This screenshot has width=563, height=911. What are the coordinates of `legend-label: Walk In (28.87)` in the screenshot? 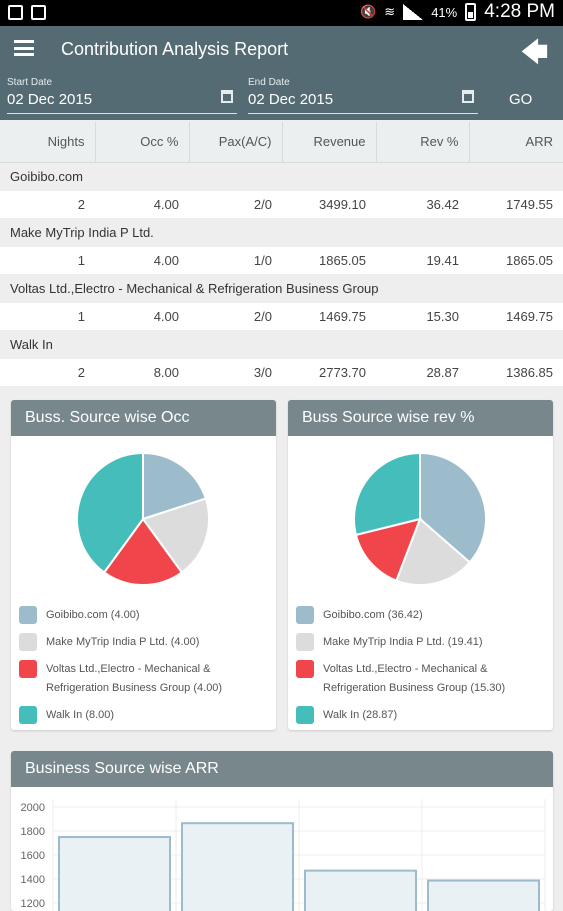 It's located at (360, 715).